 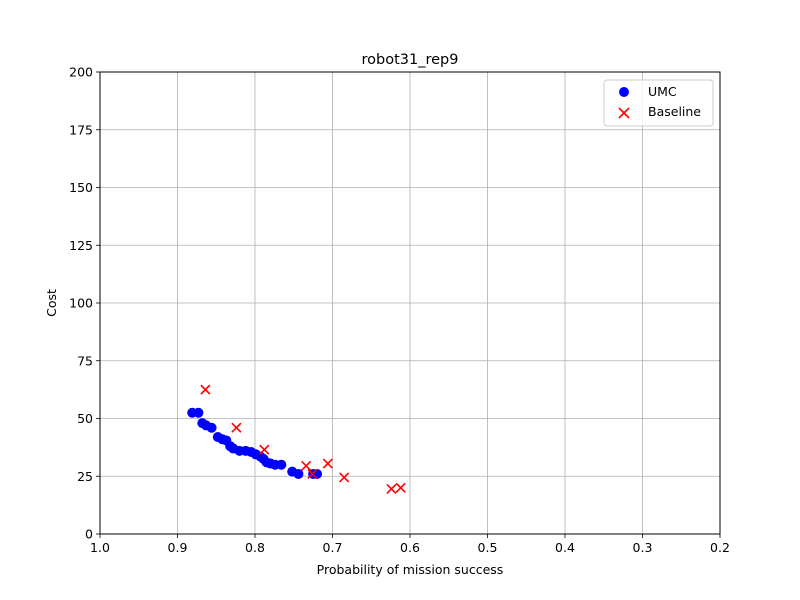 What do you see at coordinates (624, 113) in the screenshot?
I see `legend-baseline-marker` at bounding box center [624, 113].